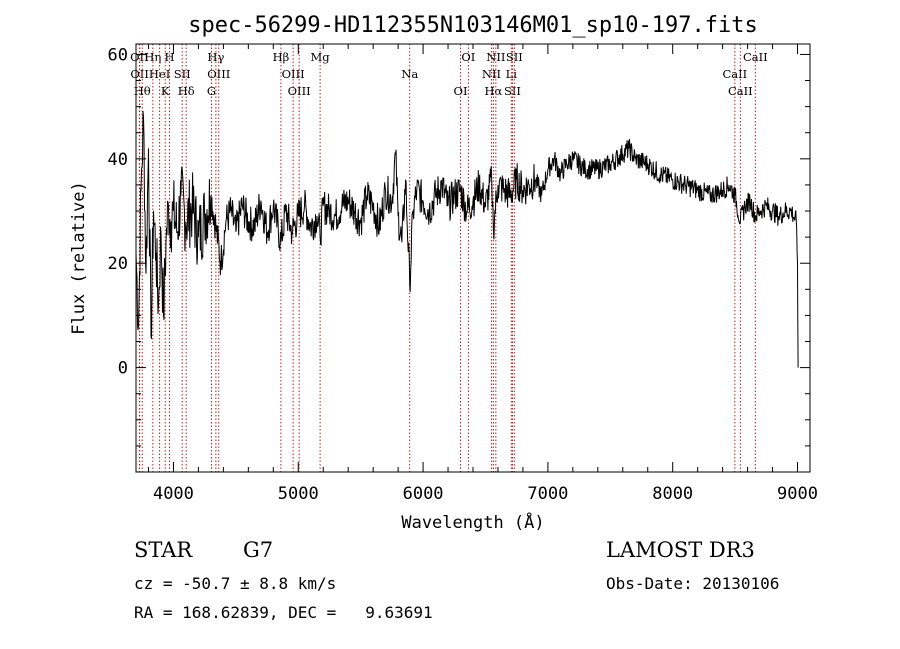 This screenshot has height=649, width=900. Describe the element at coordinates (123, 369) in the screenshot. I see `y-tick-label: 0` at that location.